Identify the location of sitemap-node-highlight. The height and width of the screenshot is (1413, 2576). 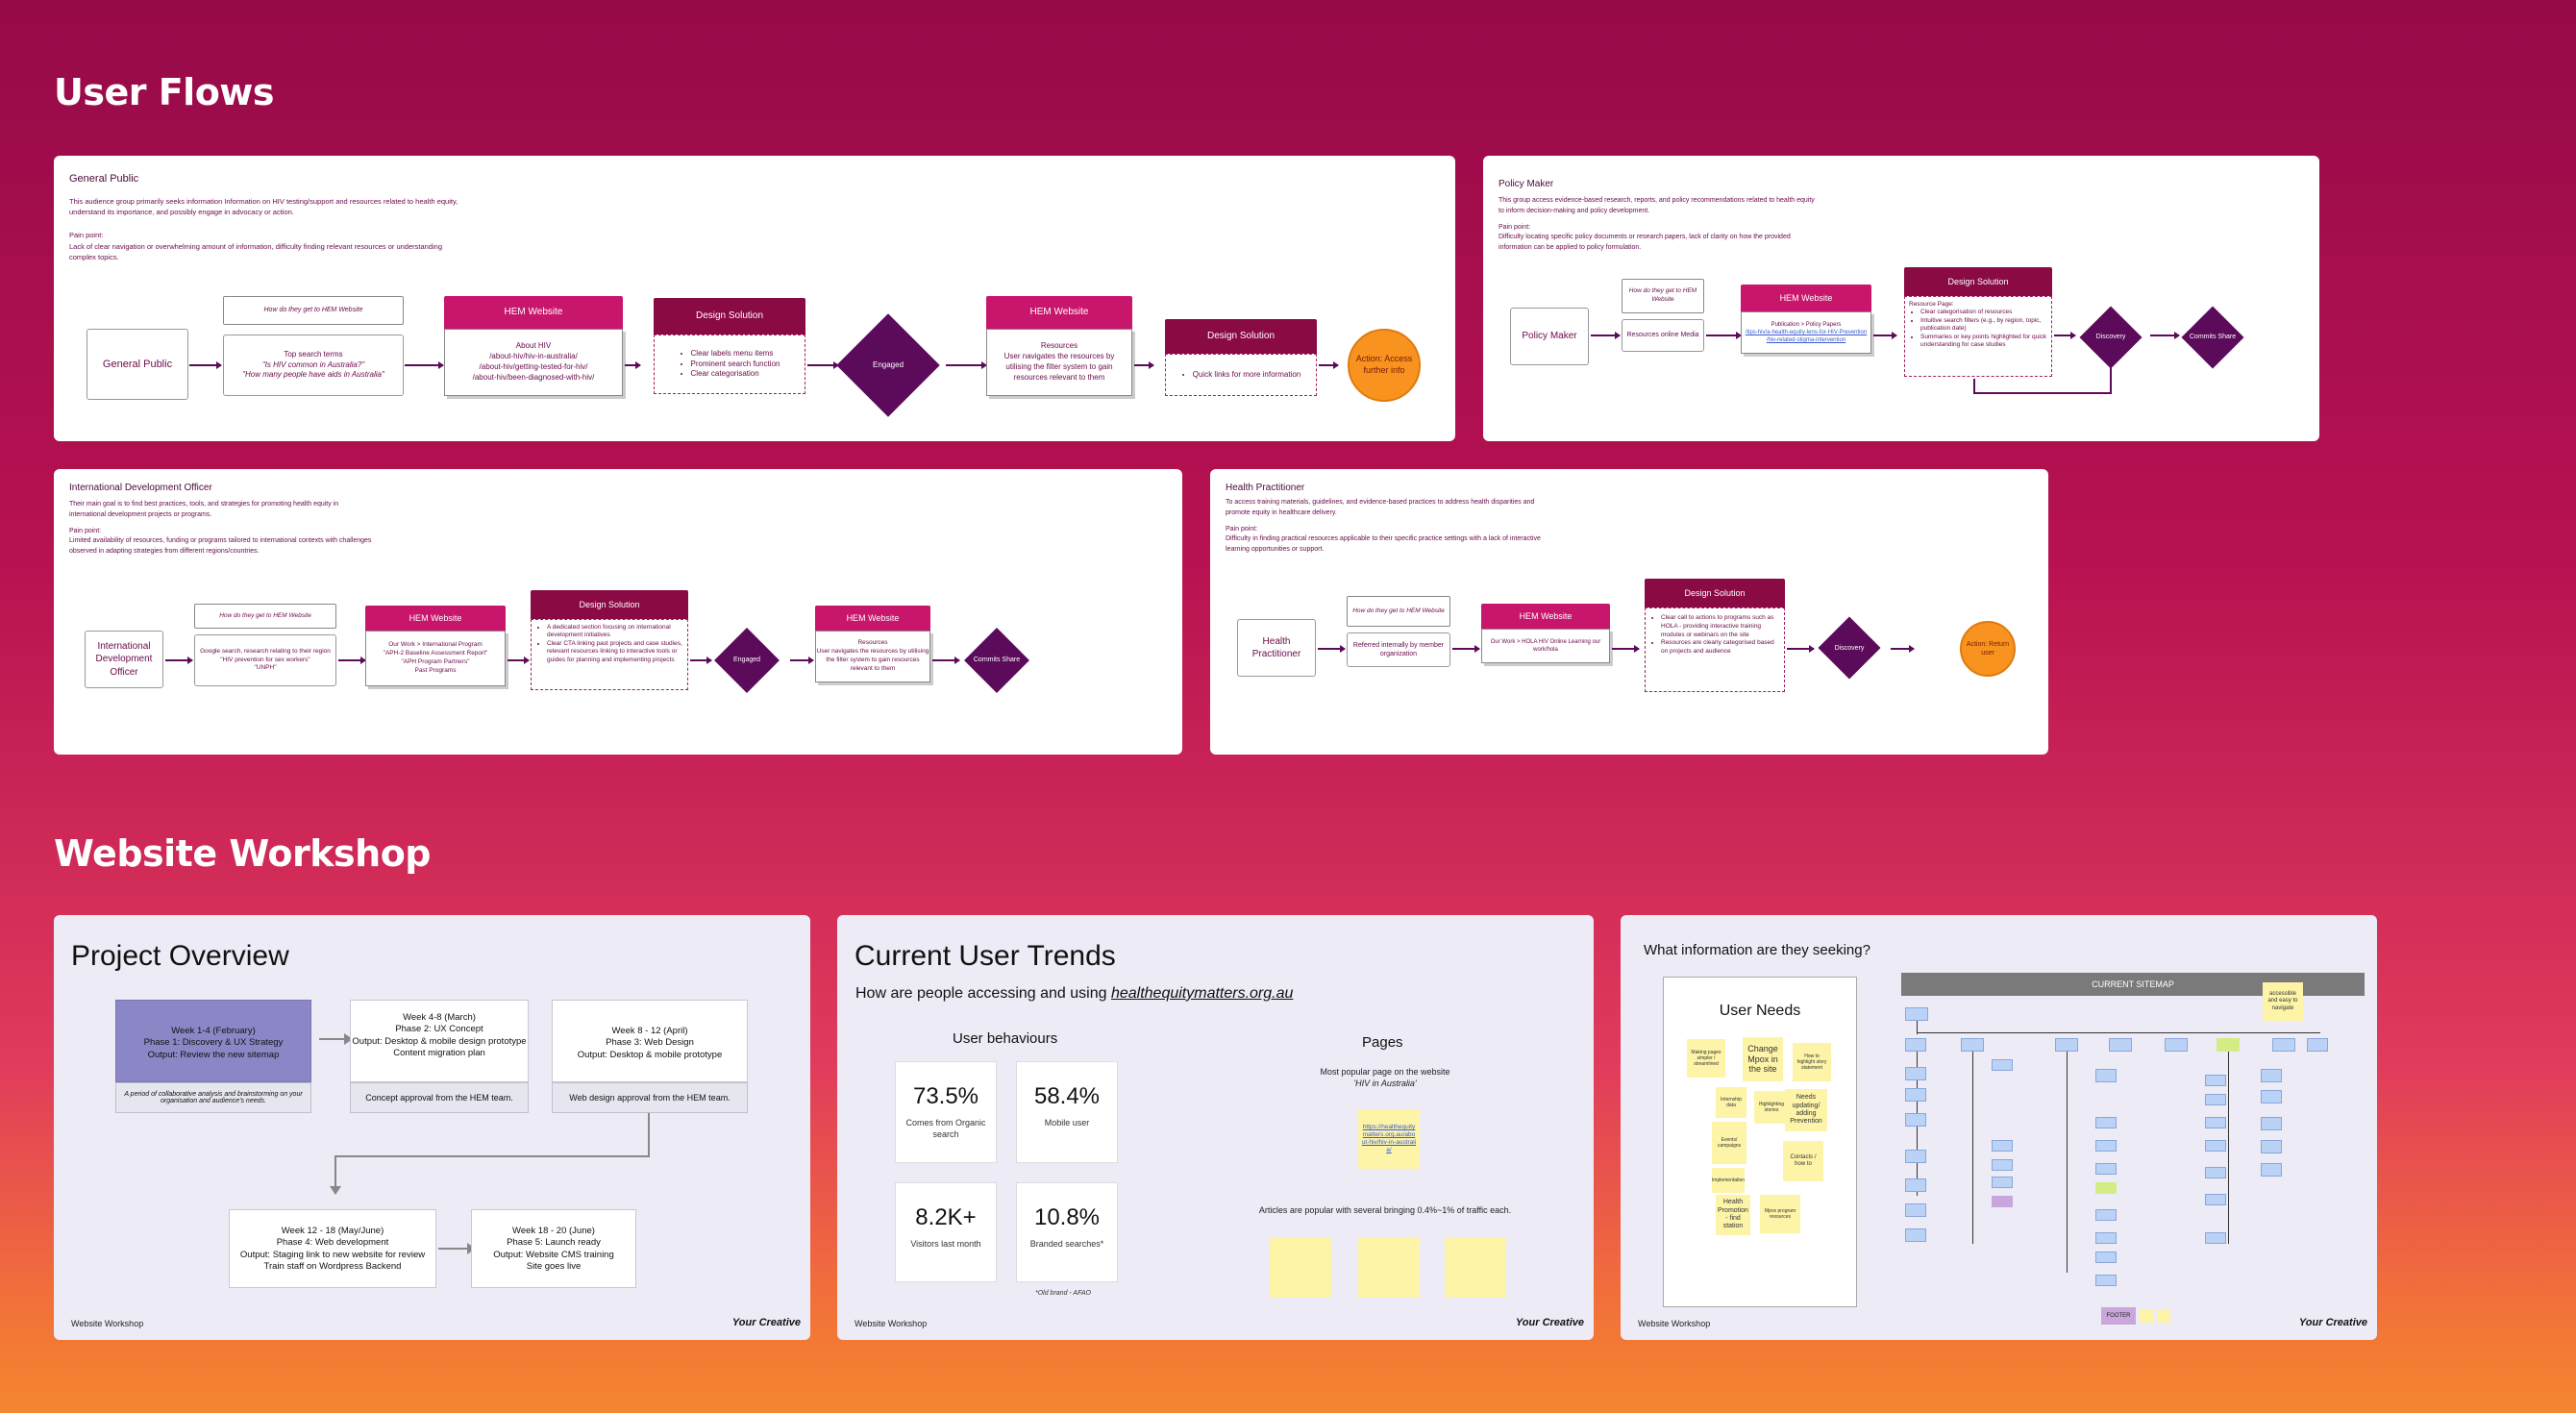
(2229, 1045).